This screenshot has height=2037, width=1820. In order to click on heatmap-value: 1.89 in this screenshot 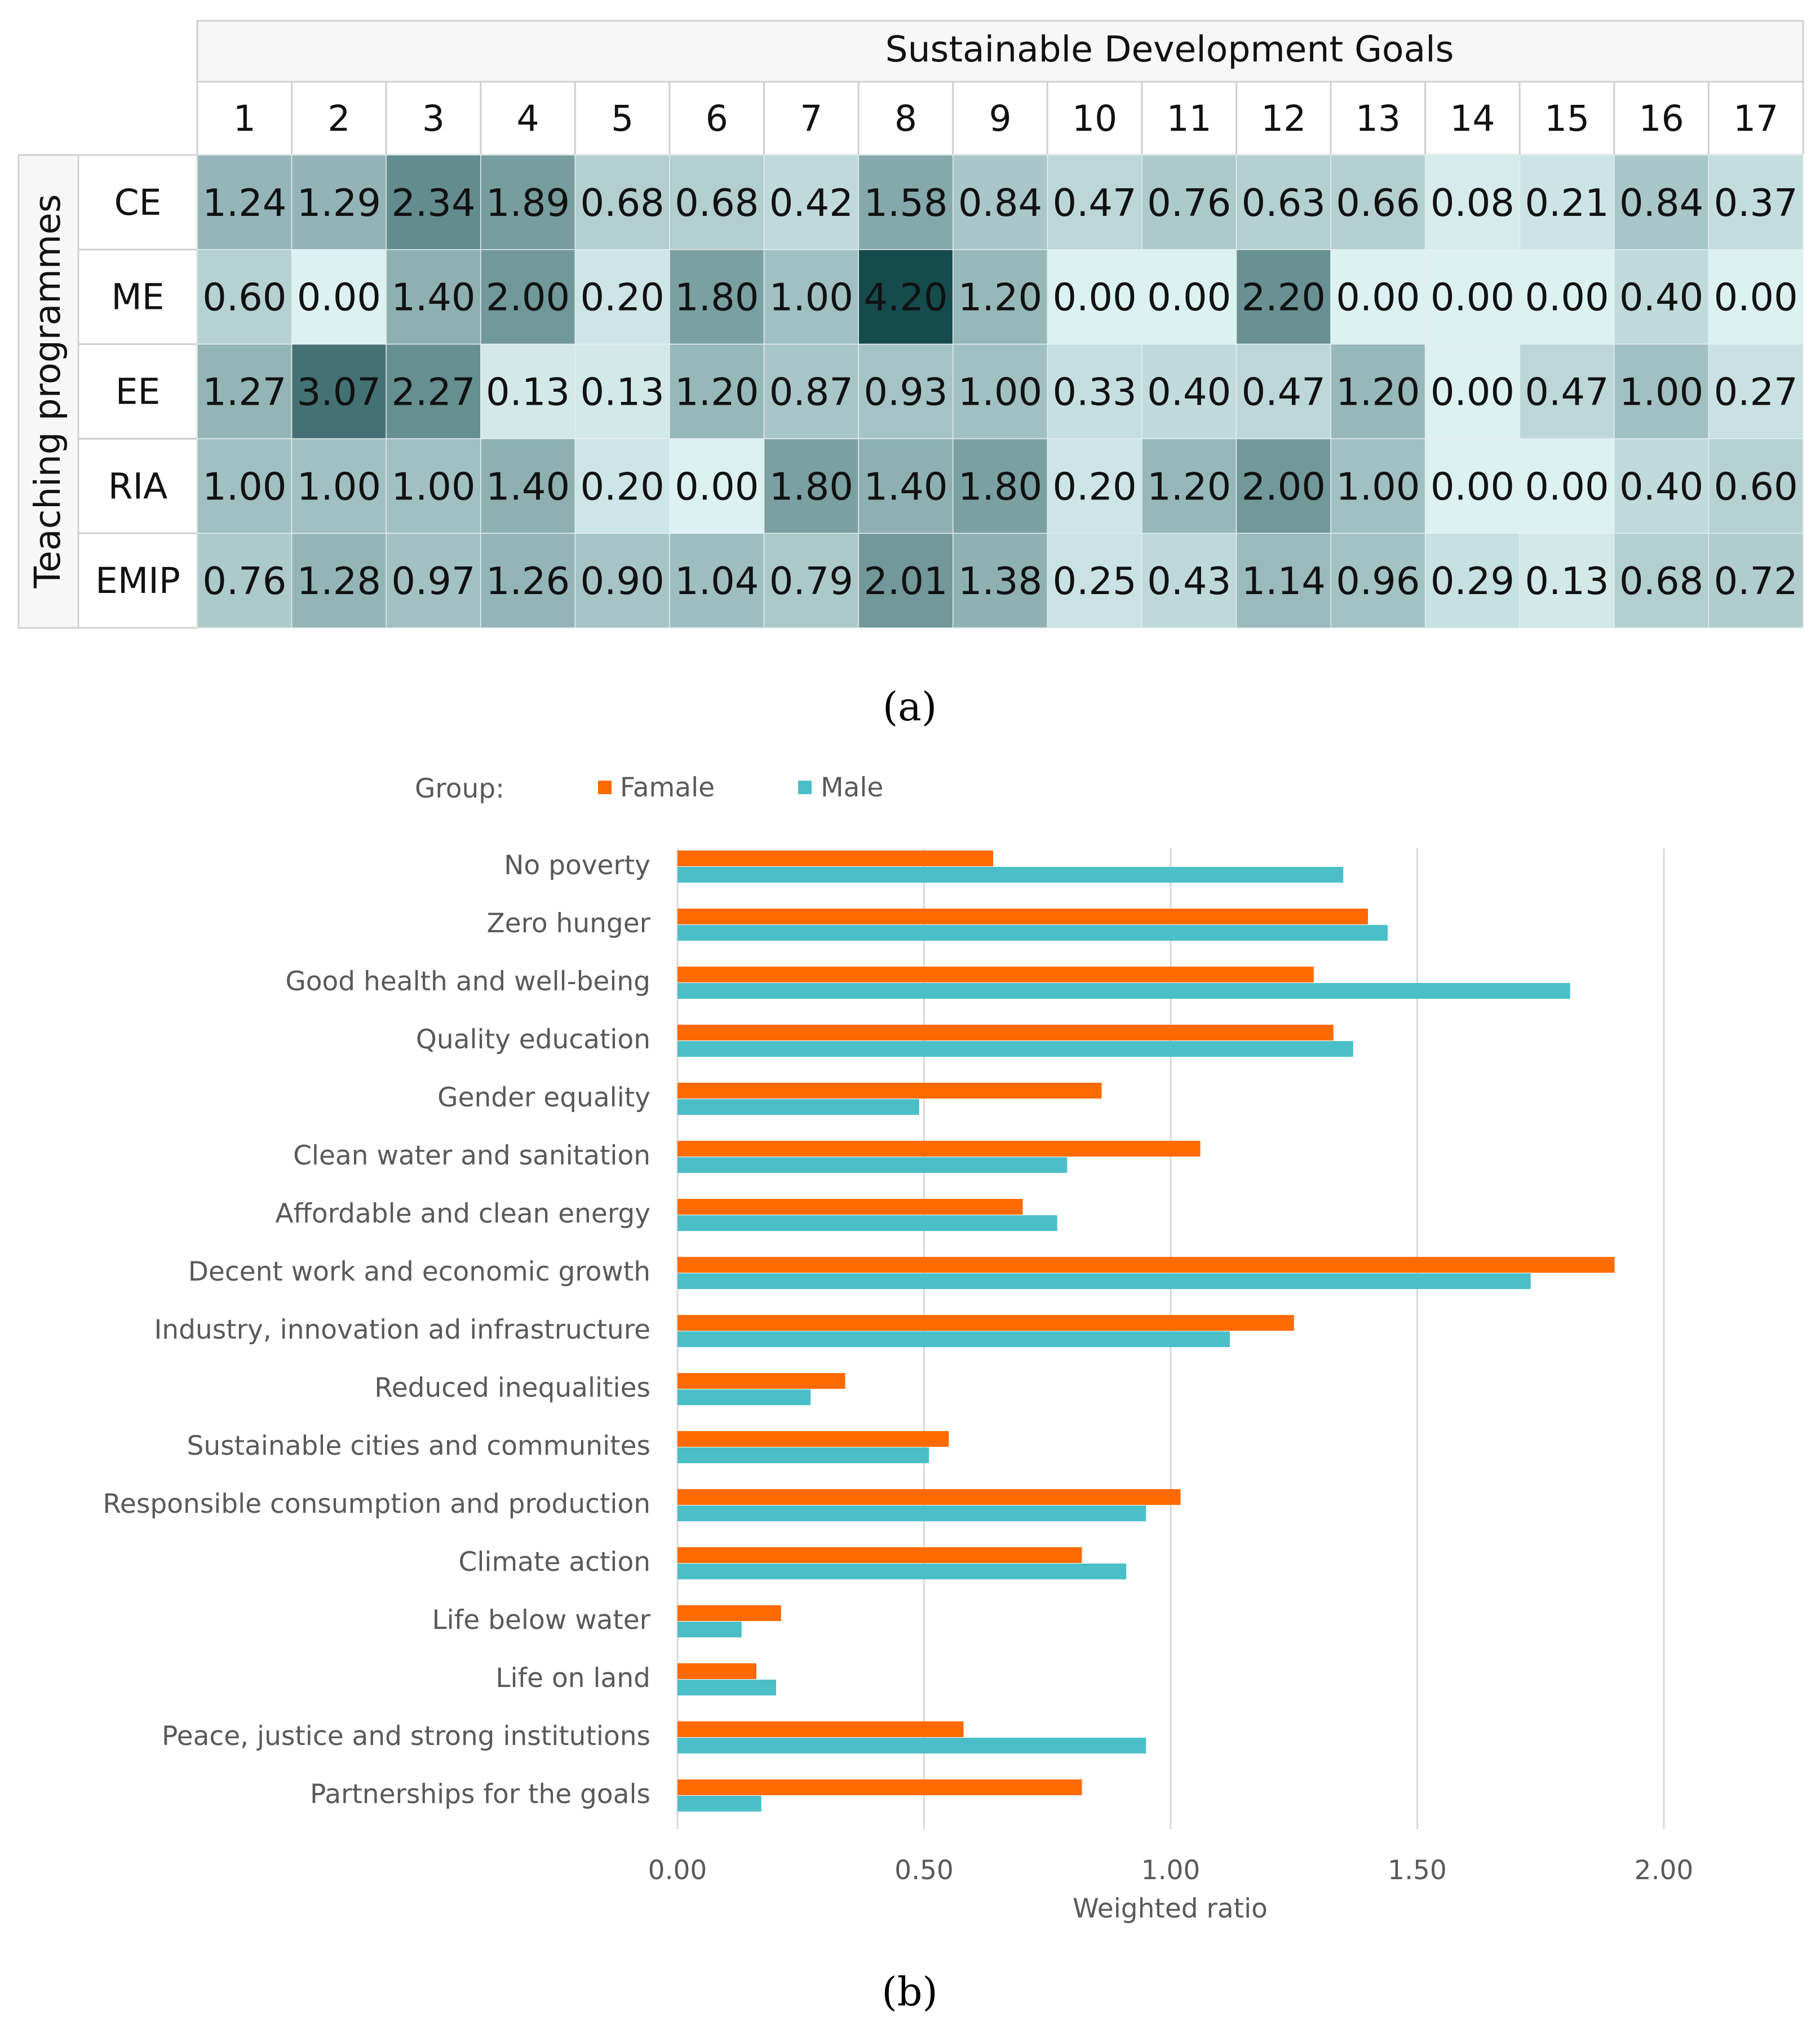, I will do `click(528, 203)`.